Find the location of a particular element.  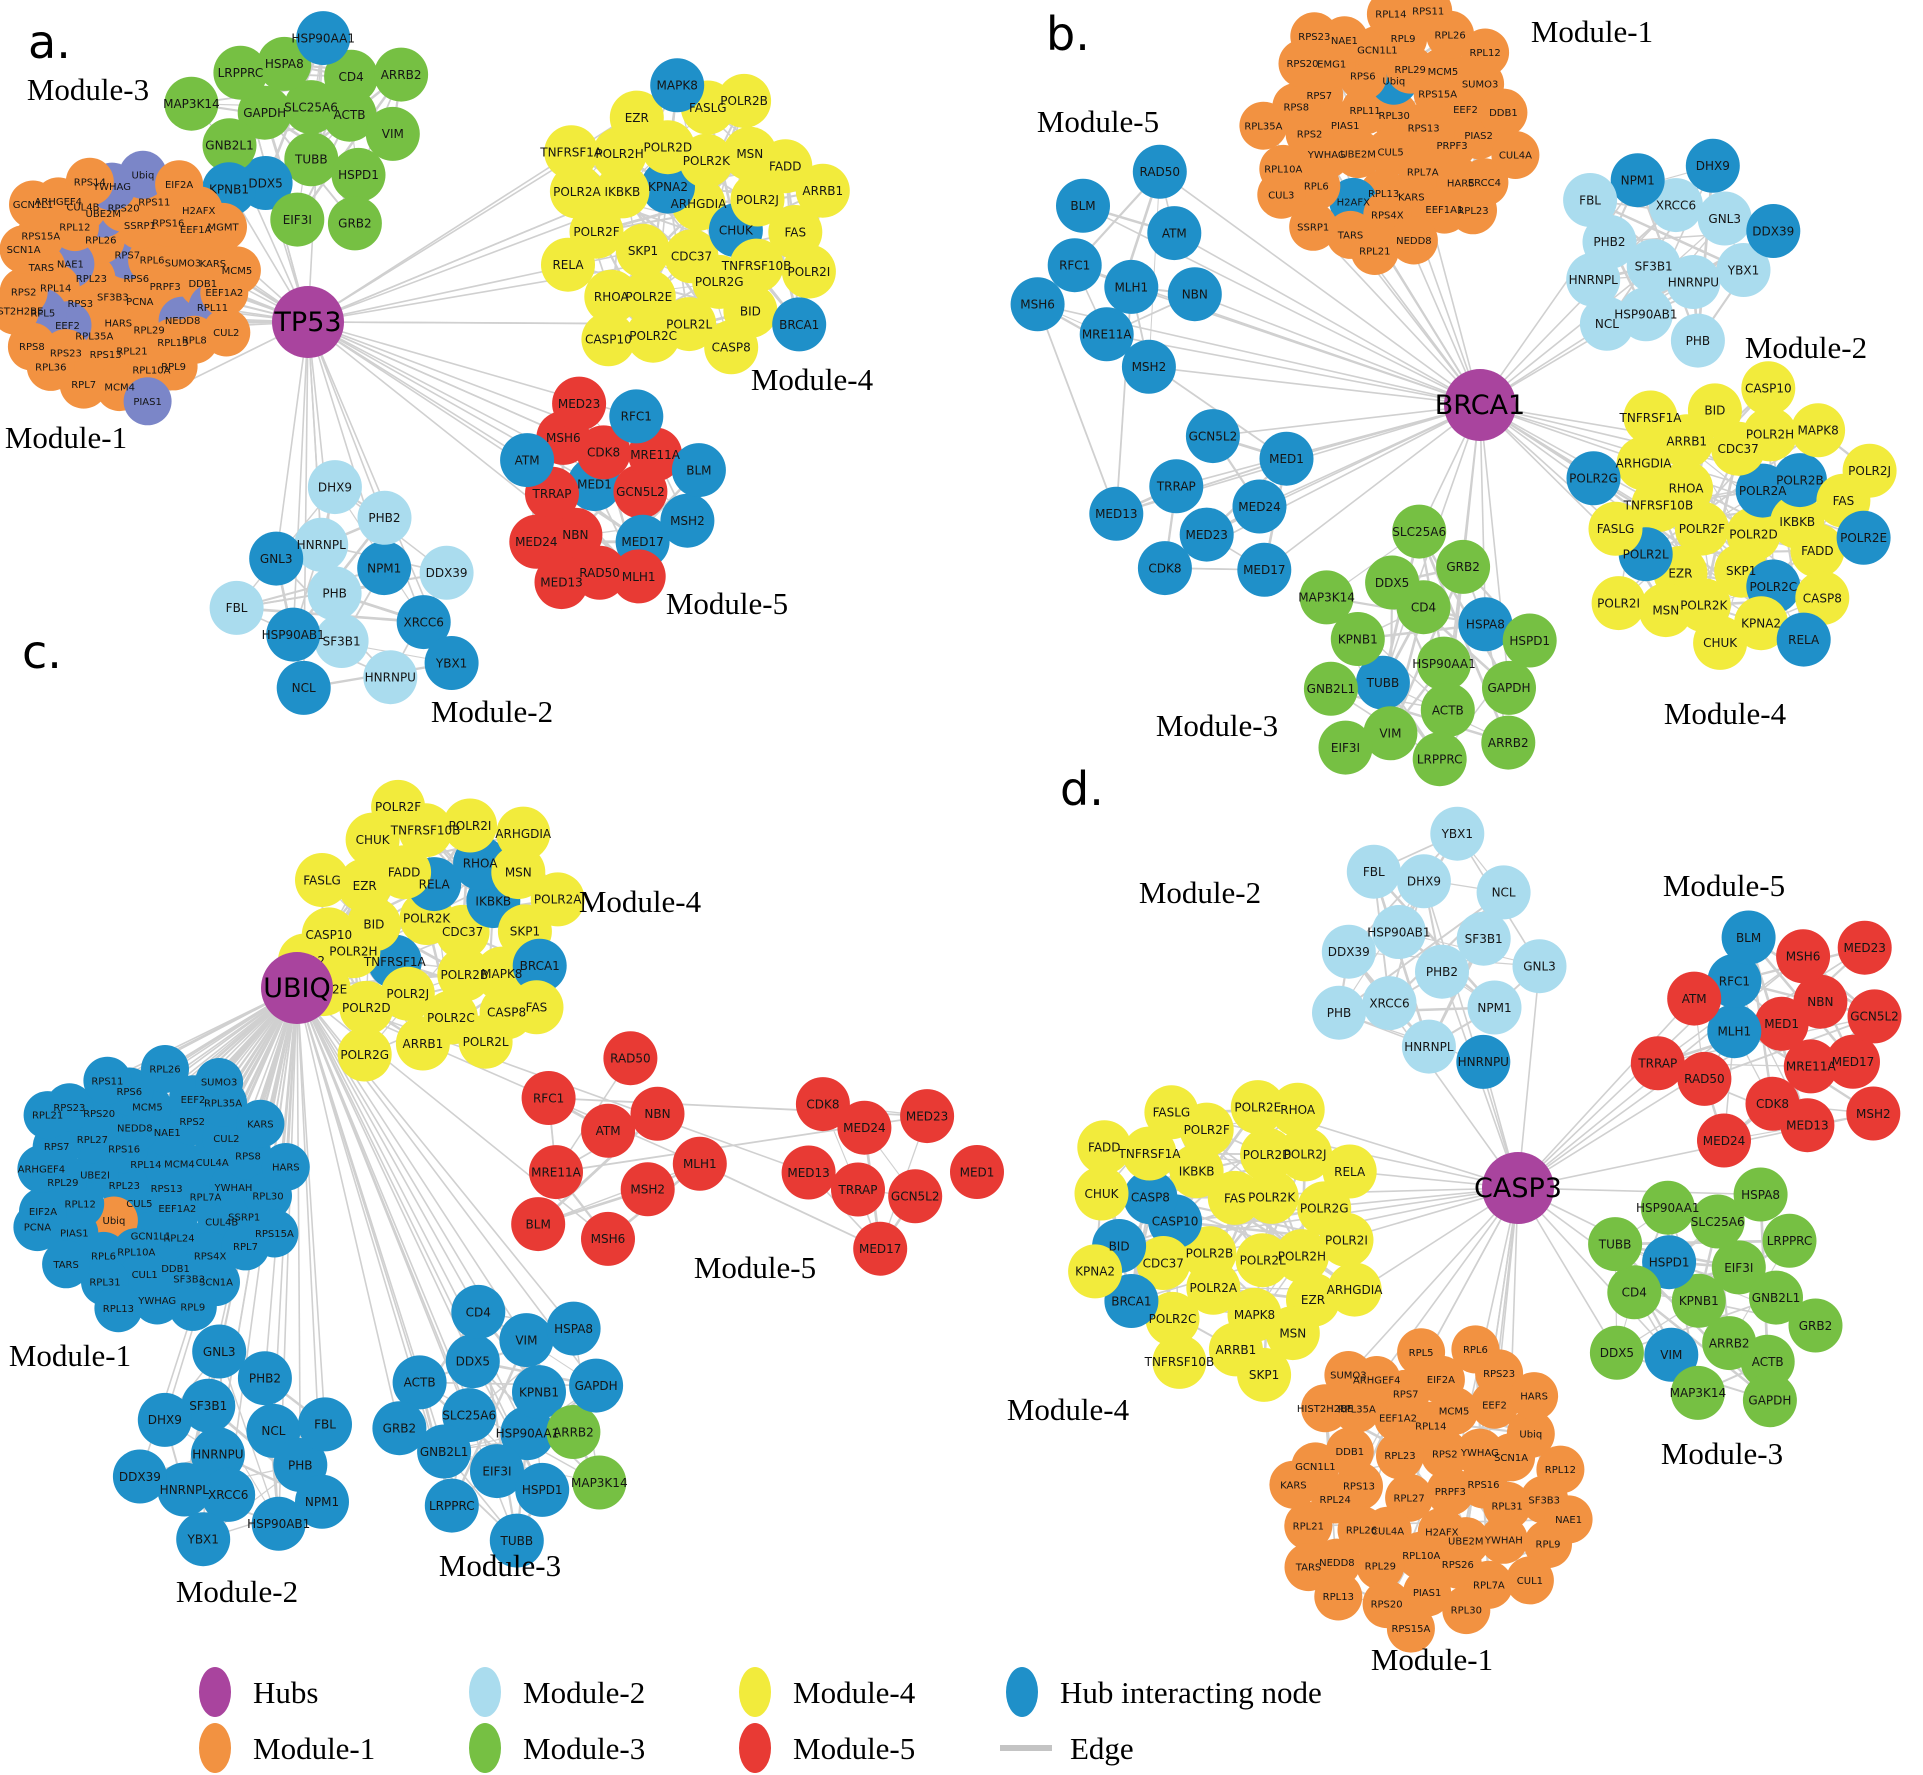

gene-node-RFC1 is located at coordinates (636, 416).